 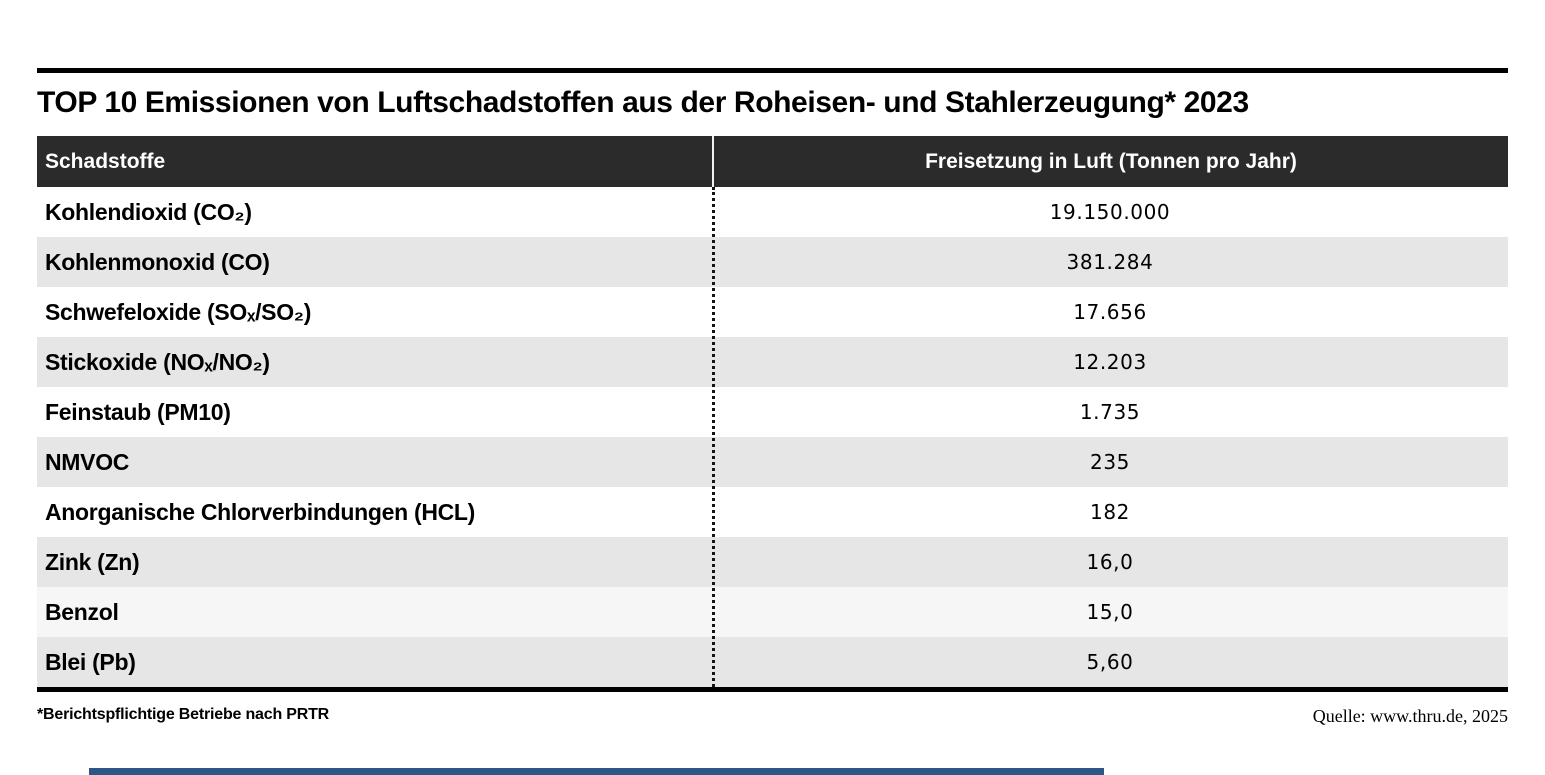 What do you see at coordinates (772, 562) in the screenshot?
I see `table-row: Zink (Zn) 16,0` at bounding box center [772, 562].